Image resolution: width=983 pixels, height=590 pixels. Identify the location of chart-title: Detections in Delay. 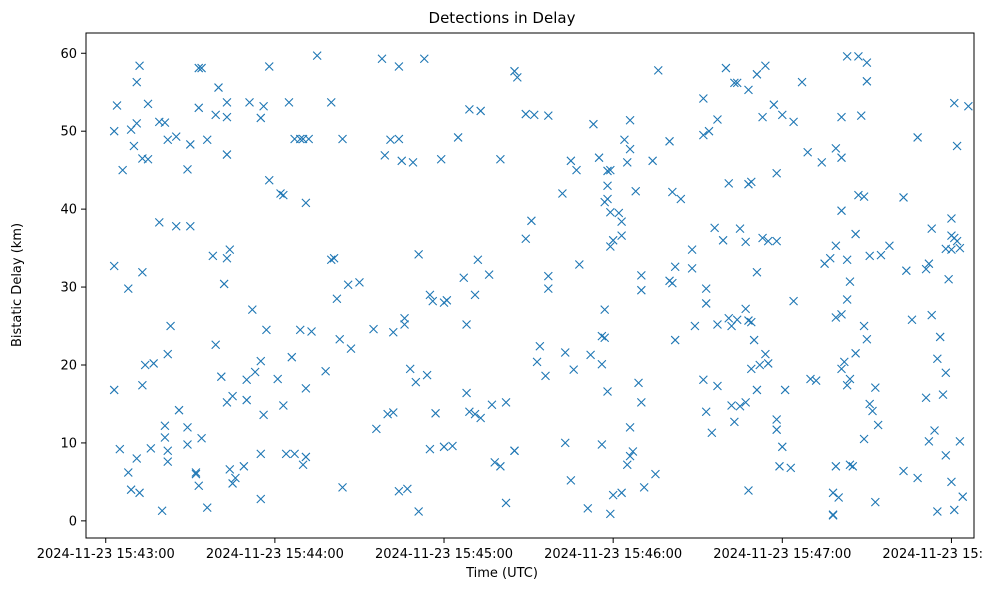
(502, 18).